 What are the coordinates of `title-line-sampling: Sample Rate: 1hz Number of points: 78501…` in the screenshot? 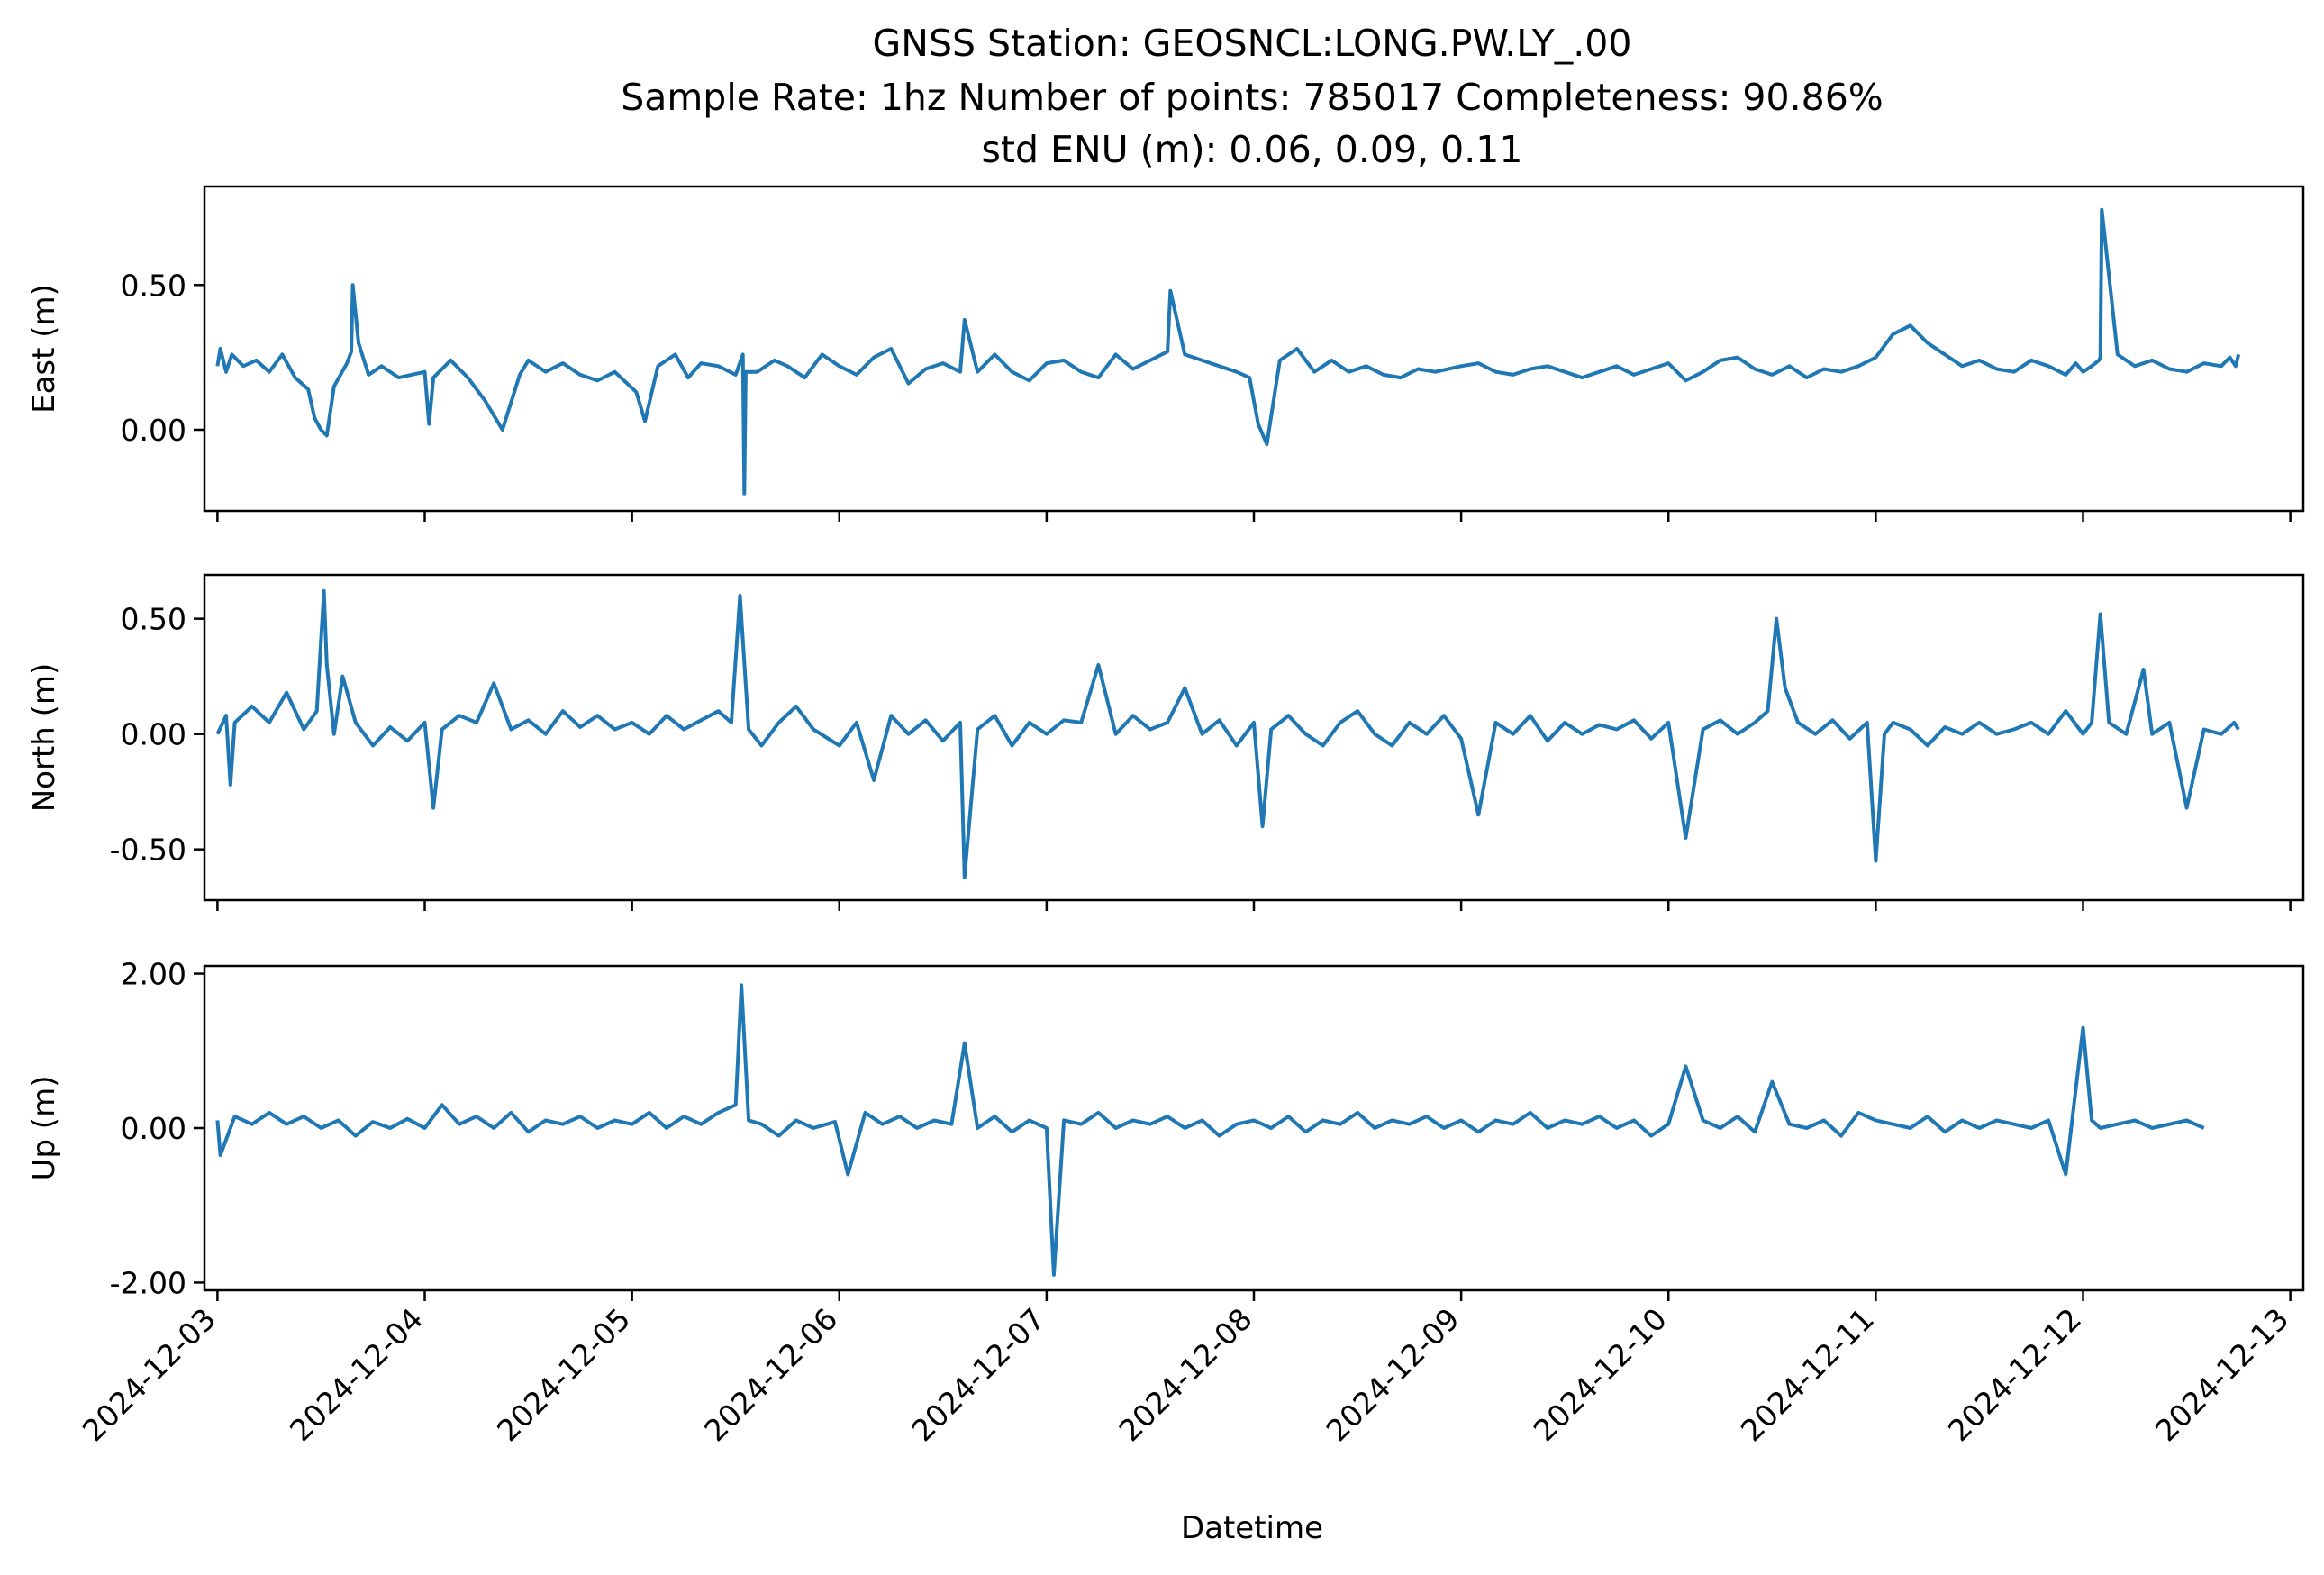 It's located at (1252, 97).